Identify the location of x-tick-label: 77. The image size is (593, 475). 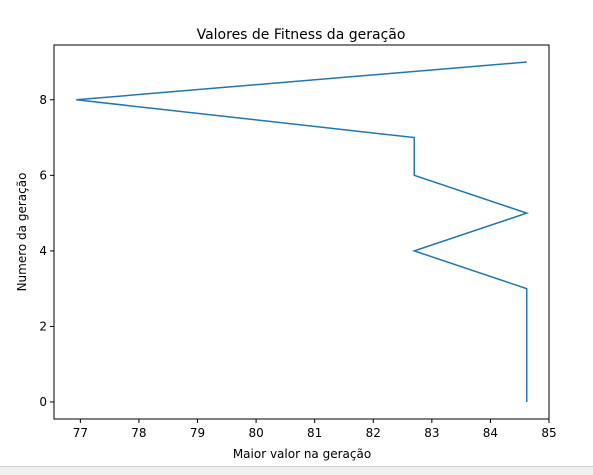
(80, 433).